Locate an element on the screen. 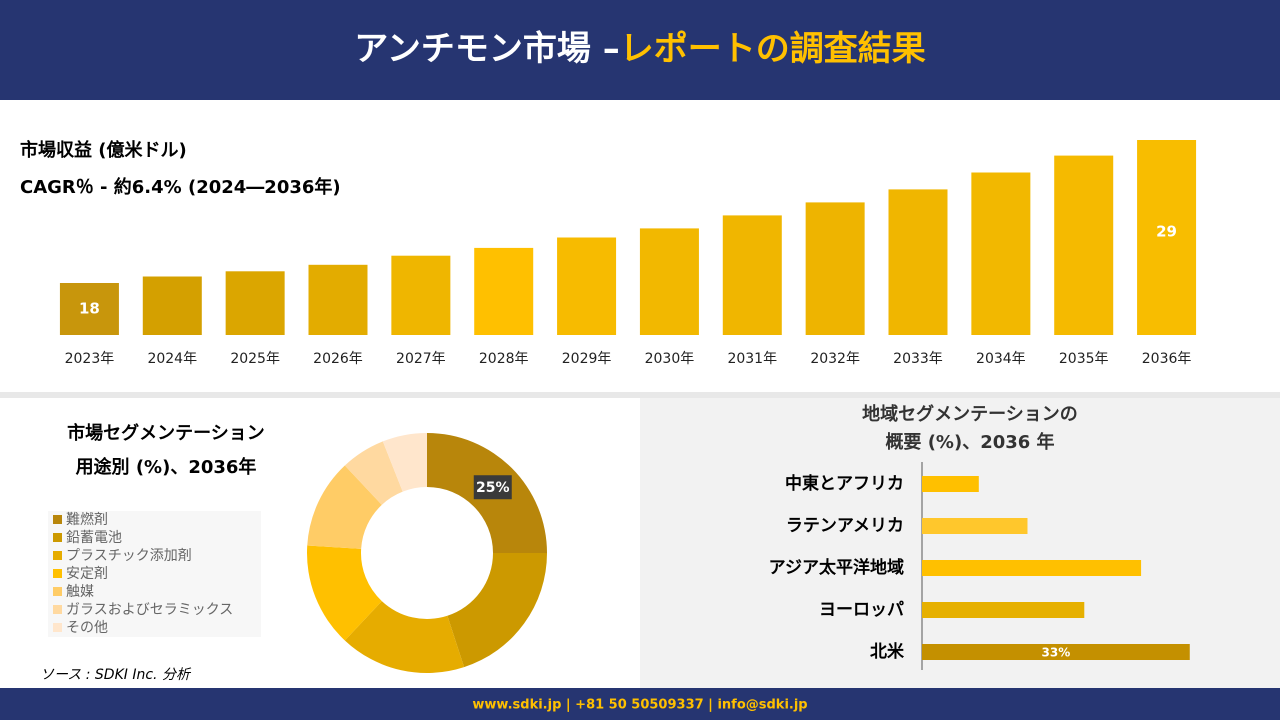 The width and height of the screenshot is (1280, 724). header-title: アンチモン市場 –レポートの調査結果 is located at coordinates (639, 49).